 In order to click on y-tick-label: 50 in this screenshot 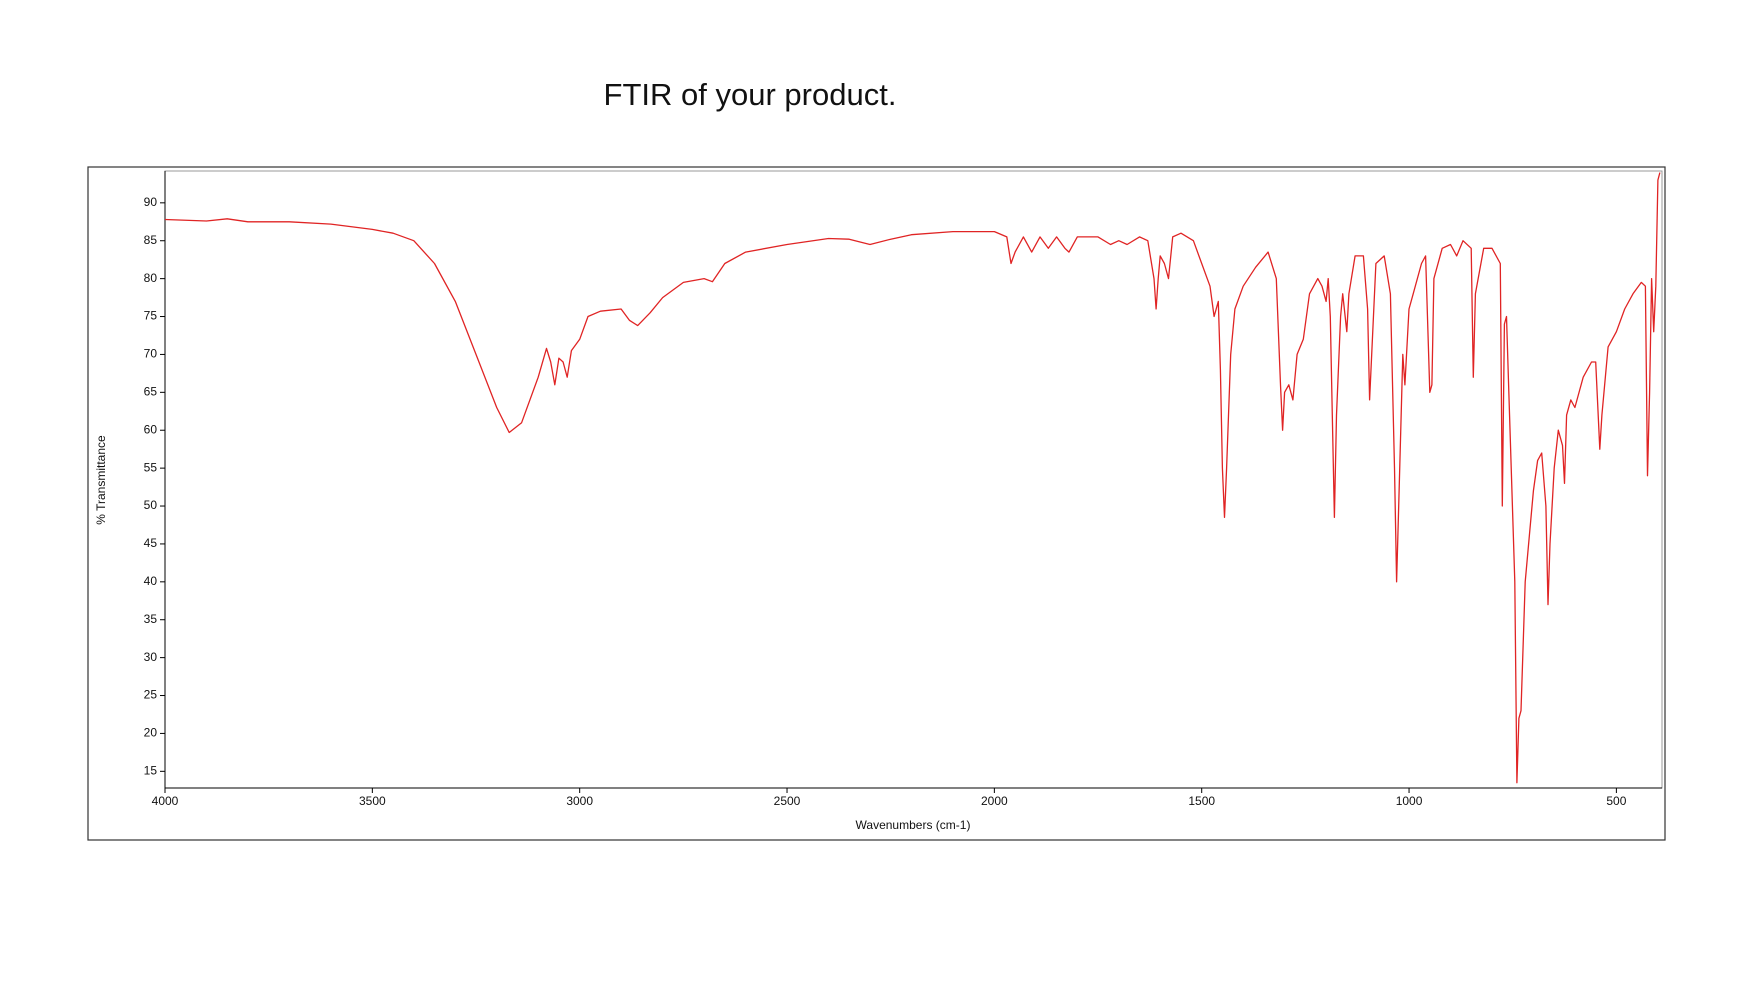, I will do `click(151, 505)`.